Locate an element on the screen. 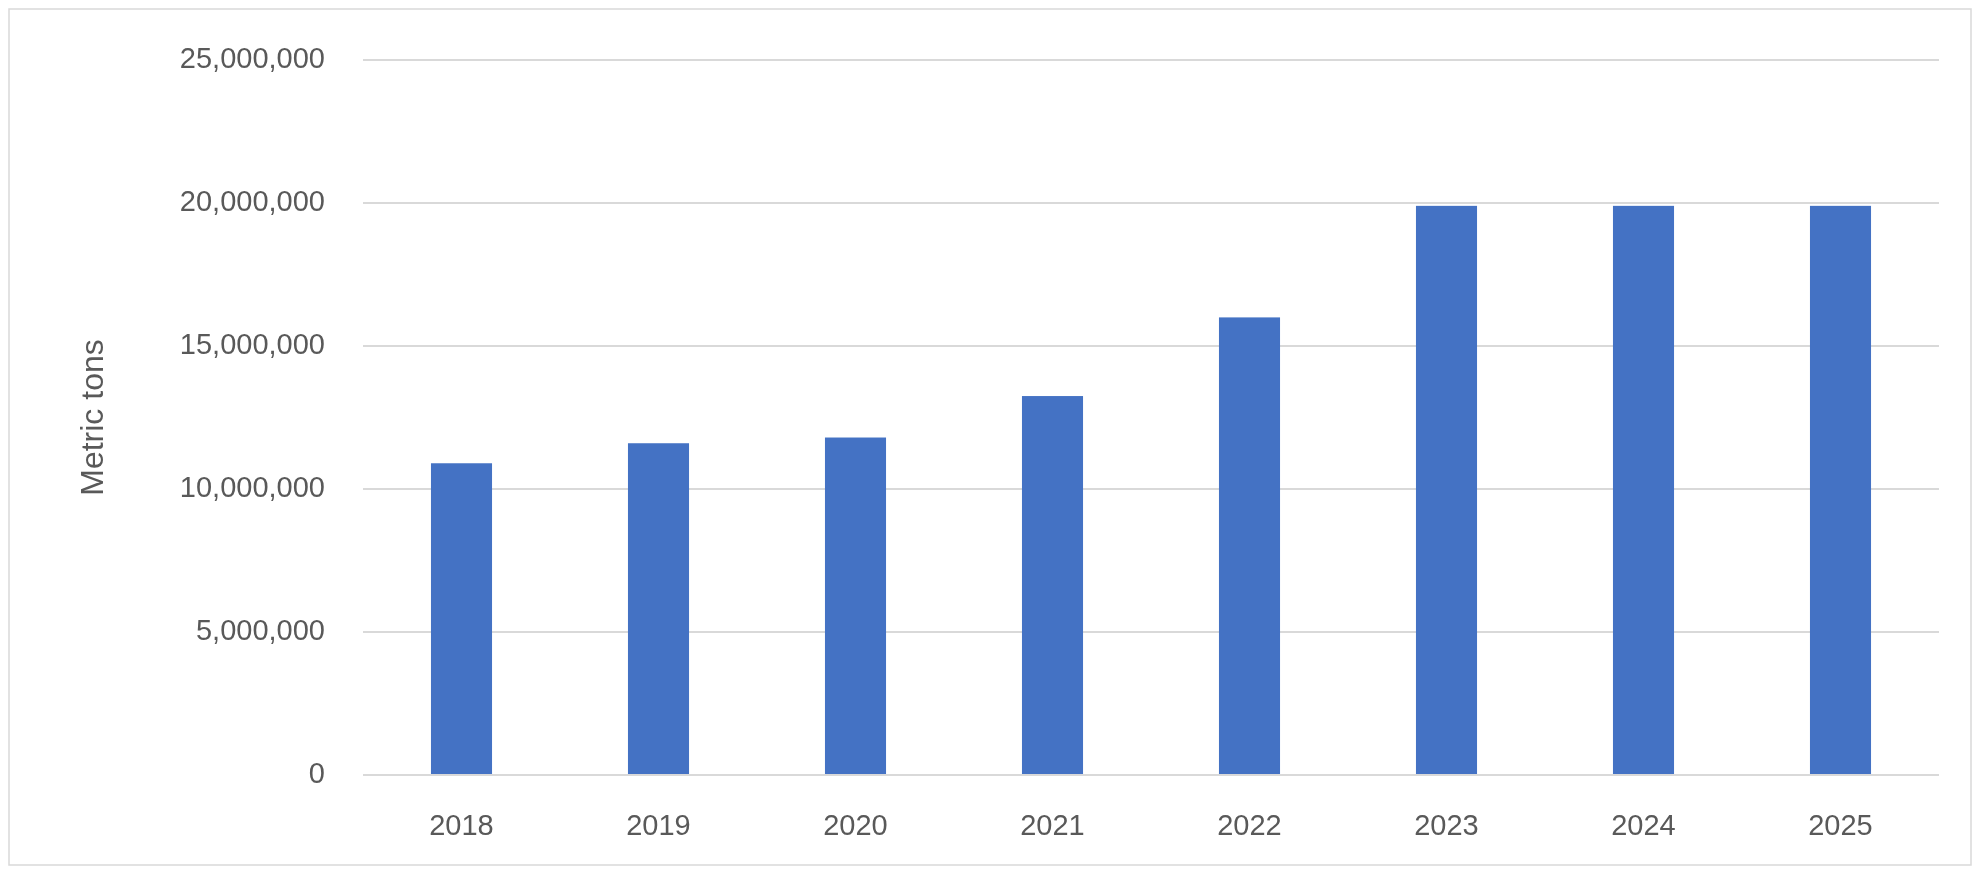 This screenshot has height=876, width=1982. x-tick-label: 2022 is located at coordinates (1249, 825).